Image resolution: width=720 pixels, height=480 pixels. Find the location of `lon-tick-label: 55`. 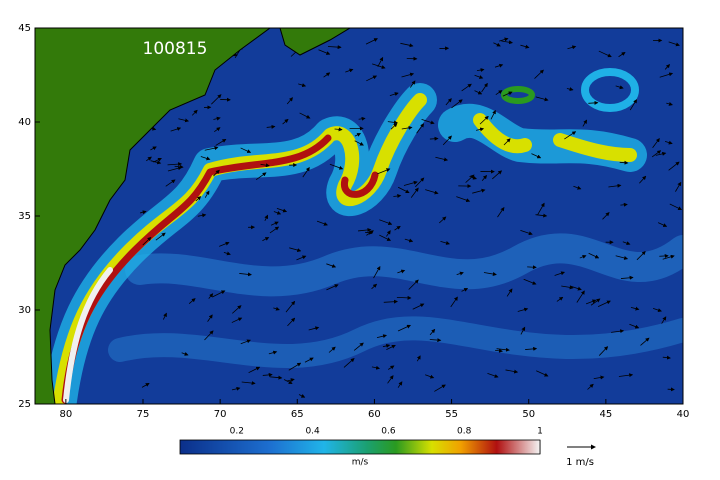

lon-tick-label: 55 is located at coordinates (451, 414).